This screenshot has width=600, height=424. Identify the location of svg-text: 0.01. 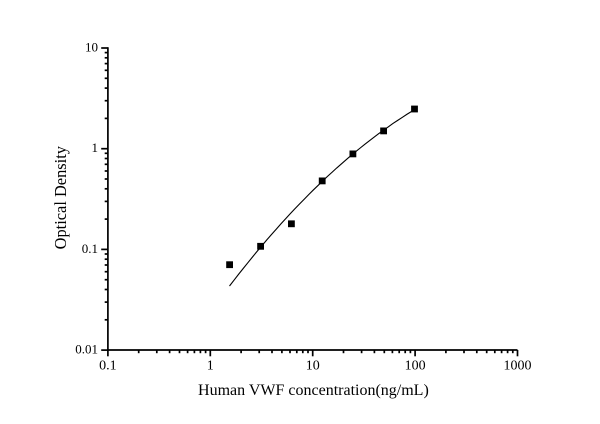
(86, 349).